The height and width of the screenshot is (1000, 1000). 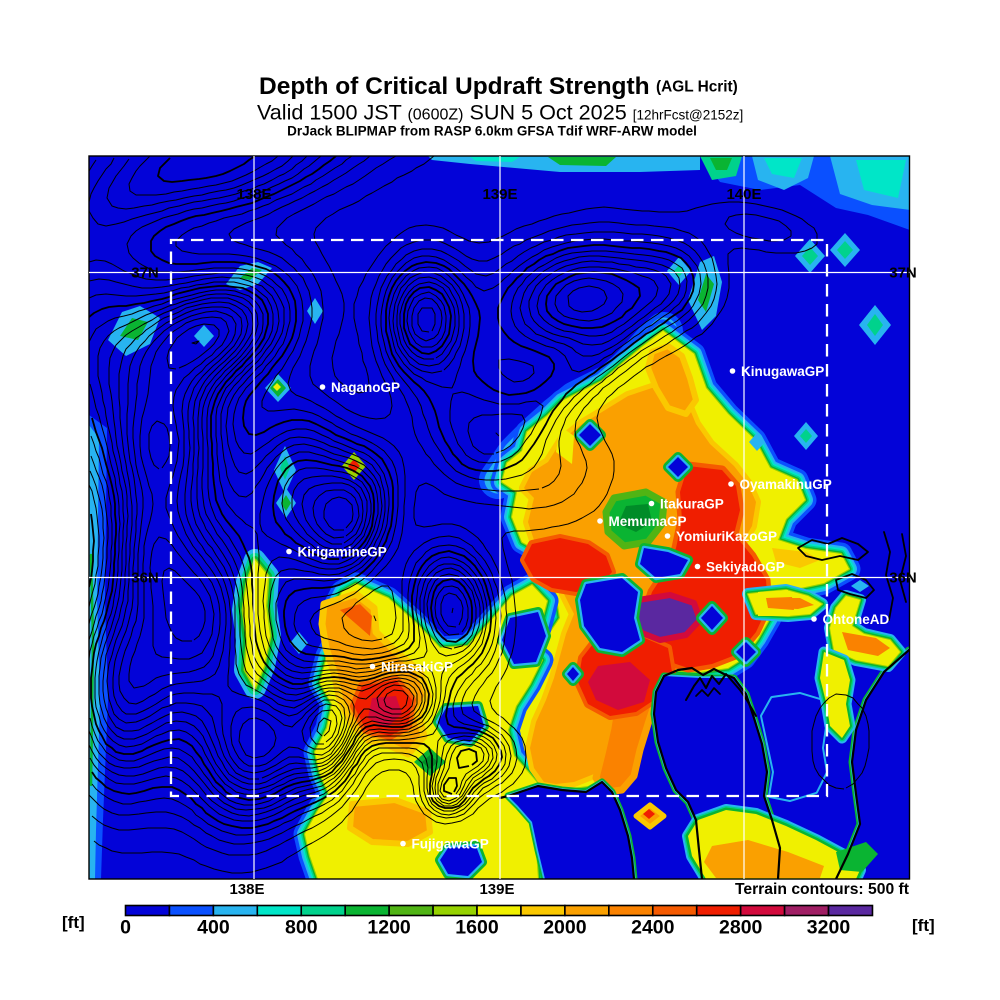 What do you see at coordinates (745, 567) in the screenshot?
I see `svg-text: SekiyadoGP` at bounding box center [745, 567].